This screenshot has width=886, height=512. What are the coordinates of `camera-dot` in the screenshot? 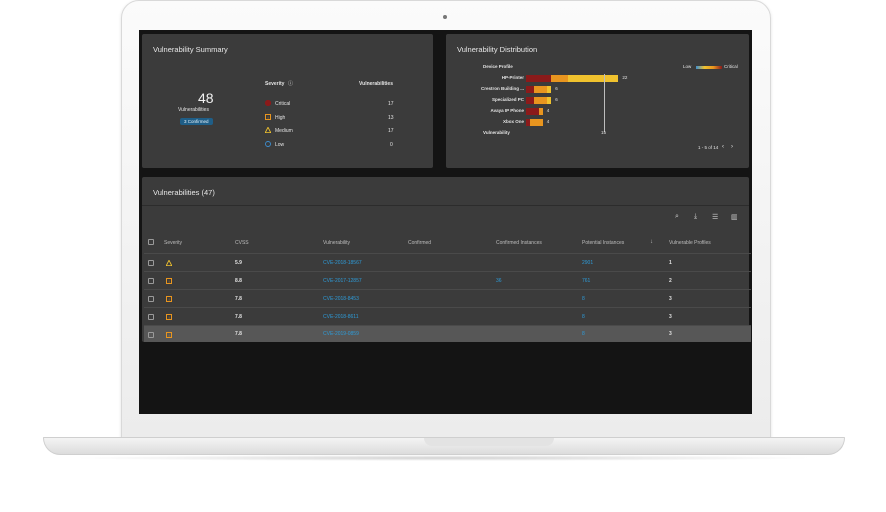 It's located at (445, 17).